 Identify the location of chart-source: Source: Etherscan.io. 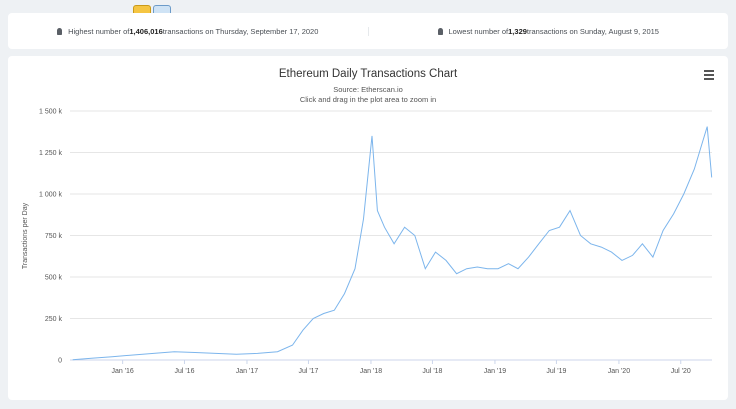
(368, 89).